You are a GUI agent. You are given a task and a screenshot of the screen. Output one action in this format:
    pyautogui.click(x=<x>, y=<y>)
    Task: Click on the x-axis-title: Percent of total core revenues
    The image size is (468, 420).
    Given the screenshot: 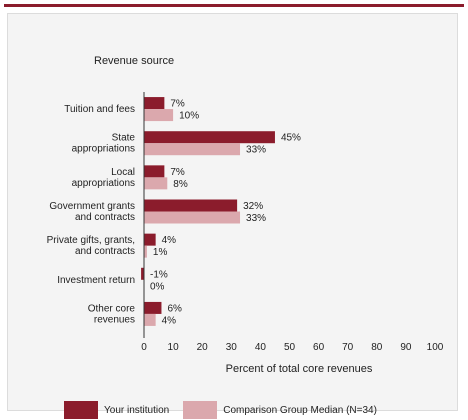 What is the action you would take?
    pyautogui.click(x=299, y=369)
    